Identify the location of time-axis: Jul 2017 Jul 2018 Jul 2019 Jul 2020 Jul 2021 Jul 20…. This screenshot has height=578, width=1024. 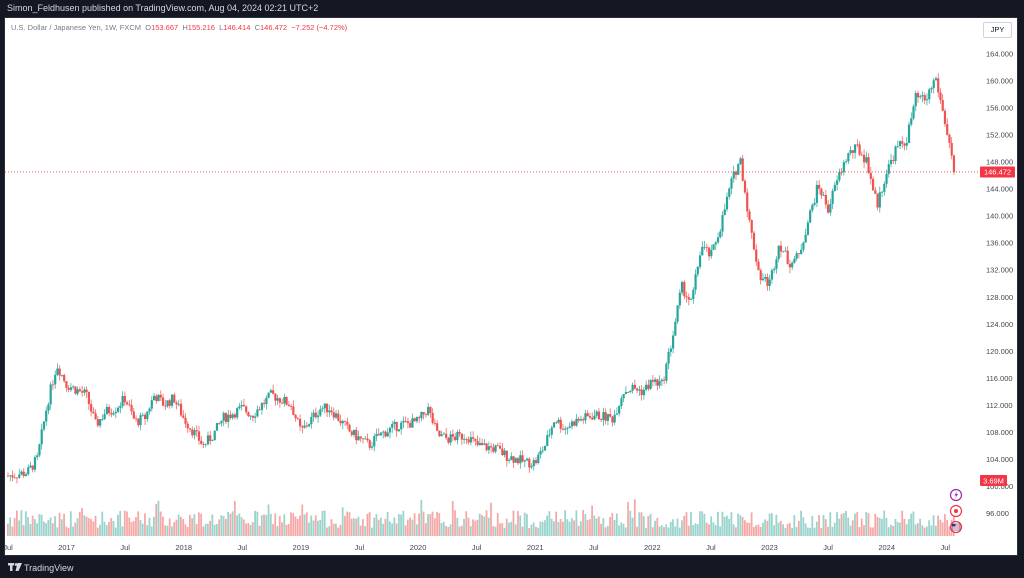
(476, 547).